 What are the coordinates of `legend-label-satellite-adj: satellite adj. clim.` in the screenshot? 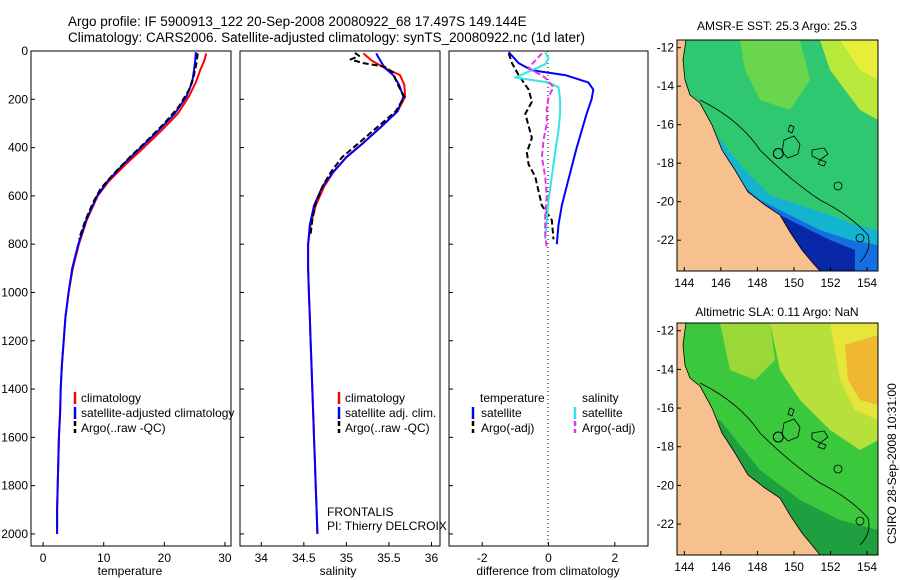 It's located at (390, 413).